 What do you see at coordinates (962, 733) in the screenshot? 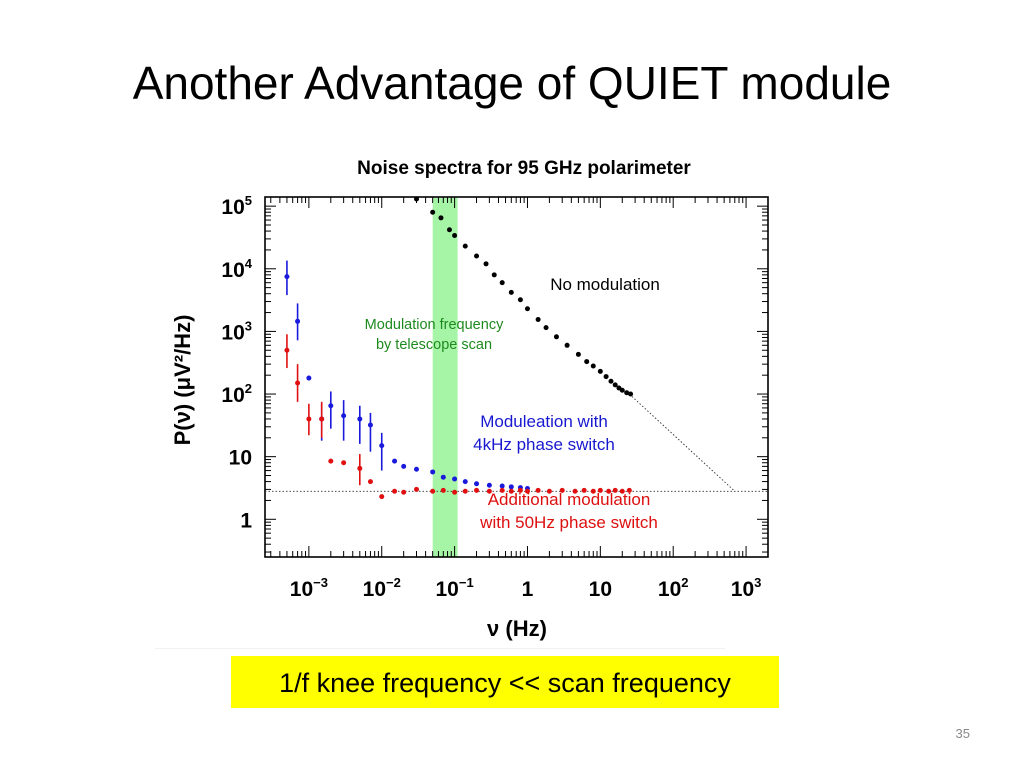
I see `page-number: 35` at bounding box center [962, 733].